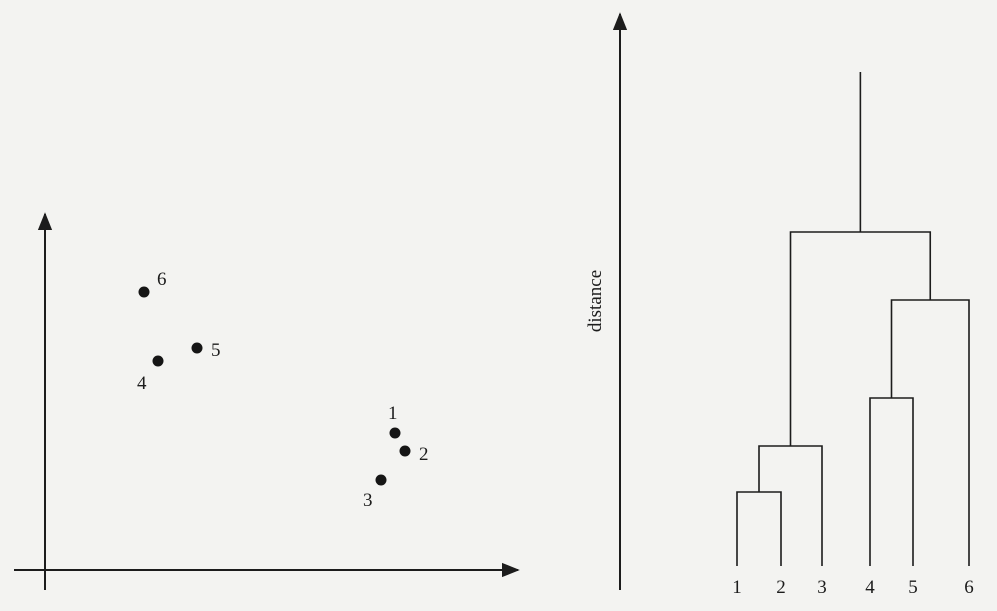  I want to click on leaf-label-1: 1, so click(737, 587).